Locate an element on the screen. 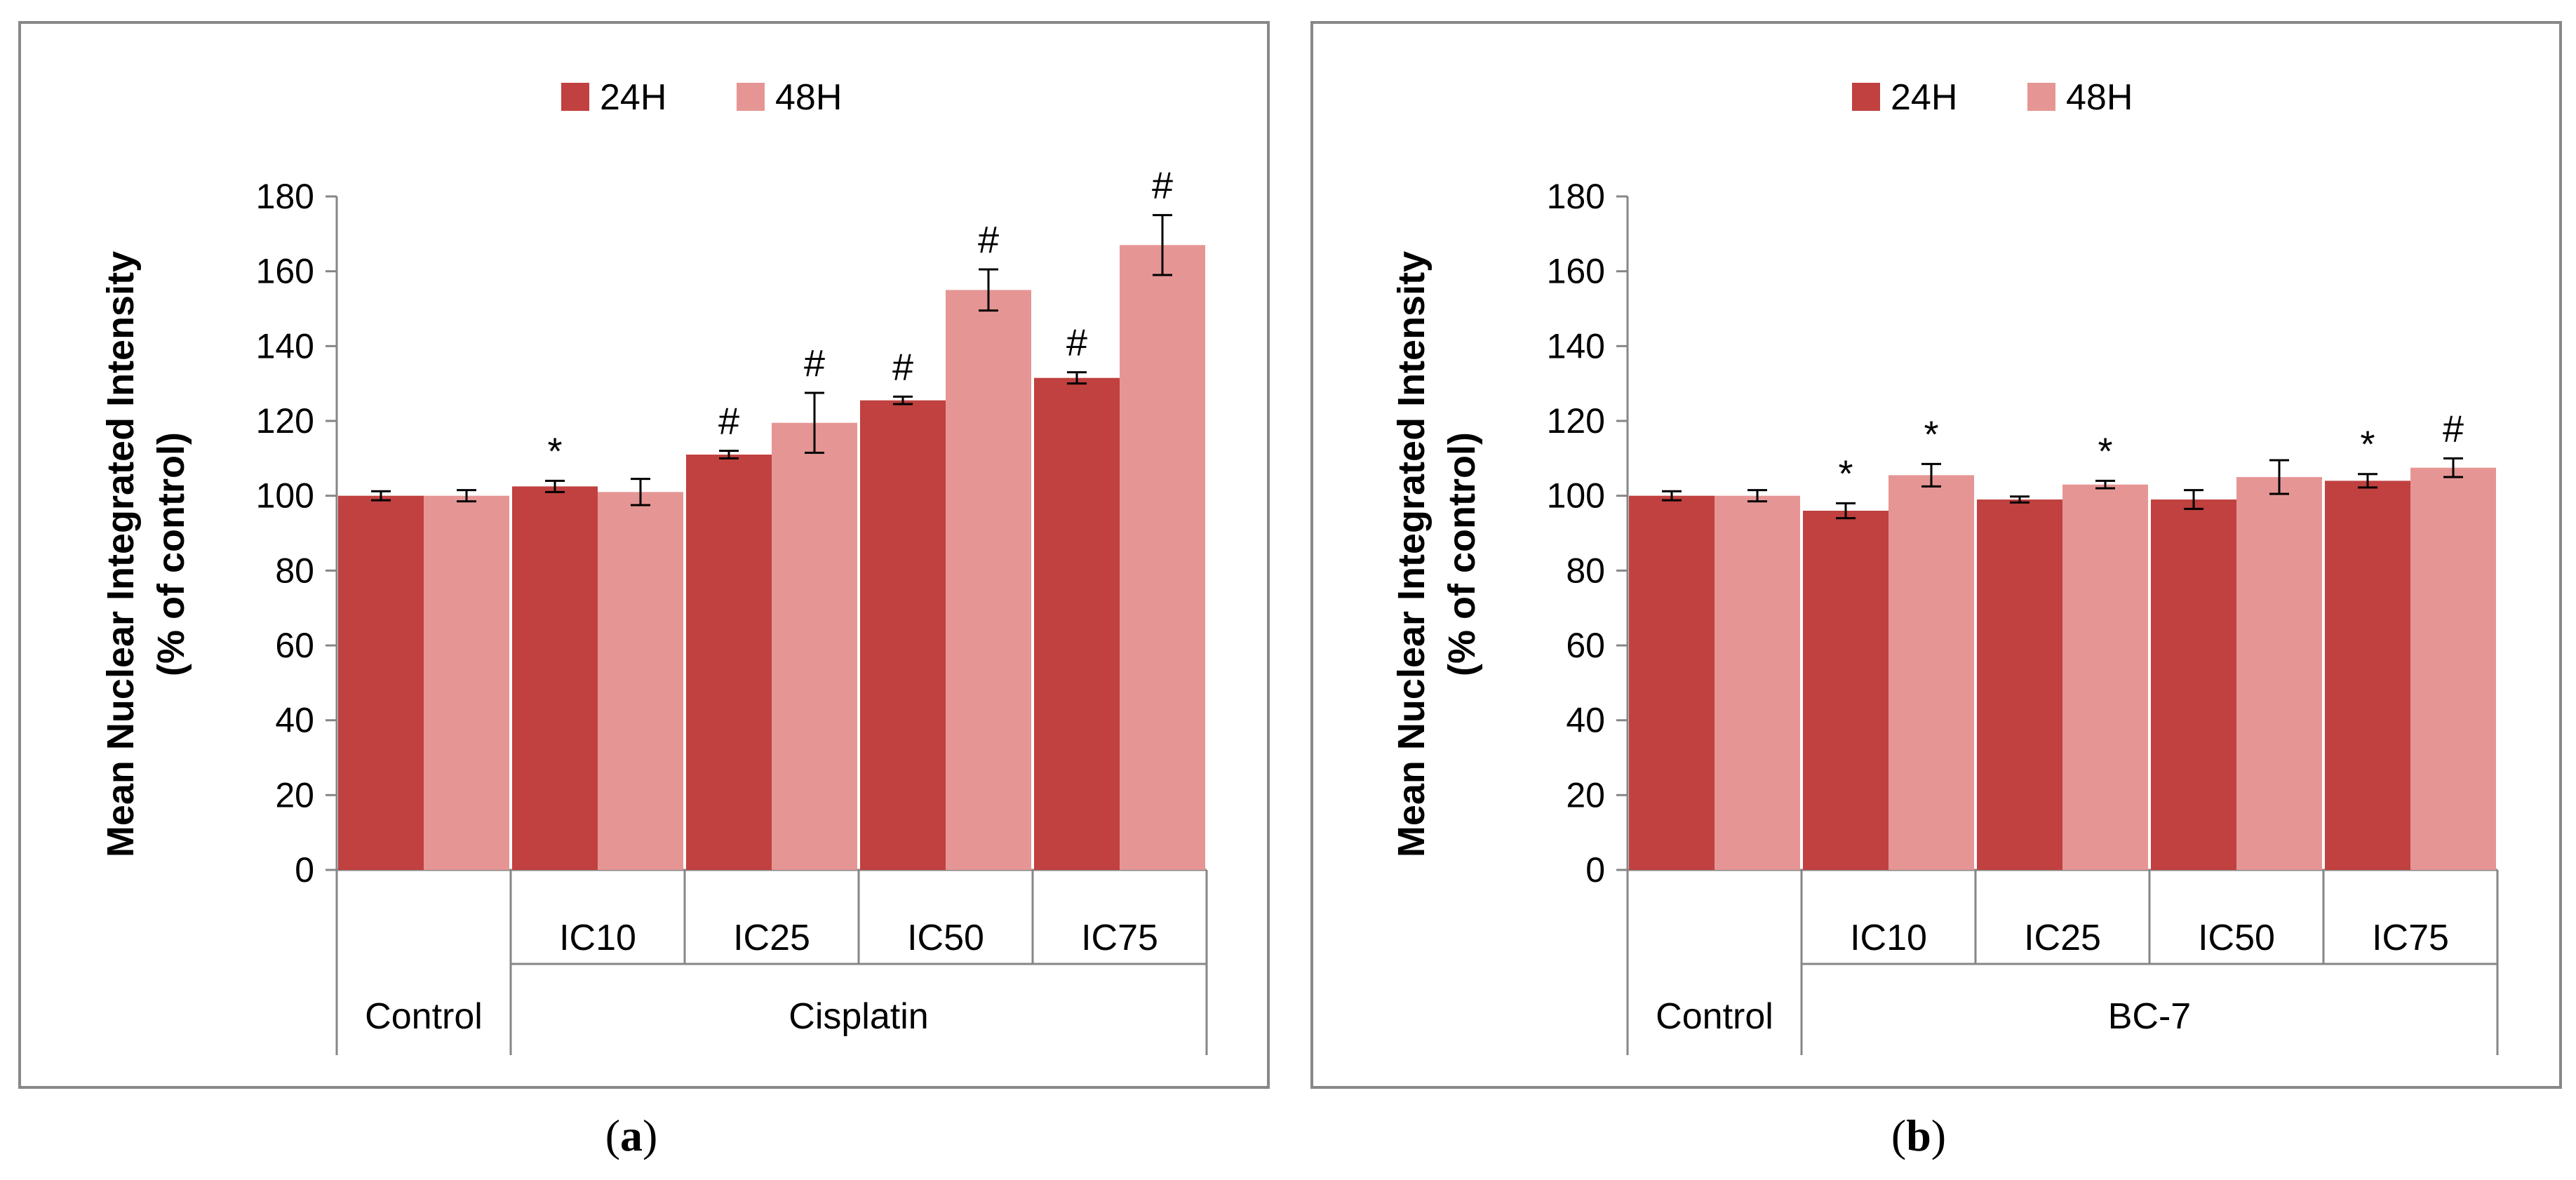 This screenshot has height=1180, width=2576. panel-caption: (b) is located at coordinates (1918, 1135).